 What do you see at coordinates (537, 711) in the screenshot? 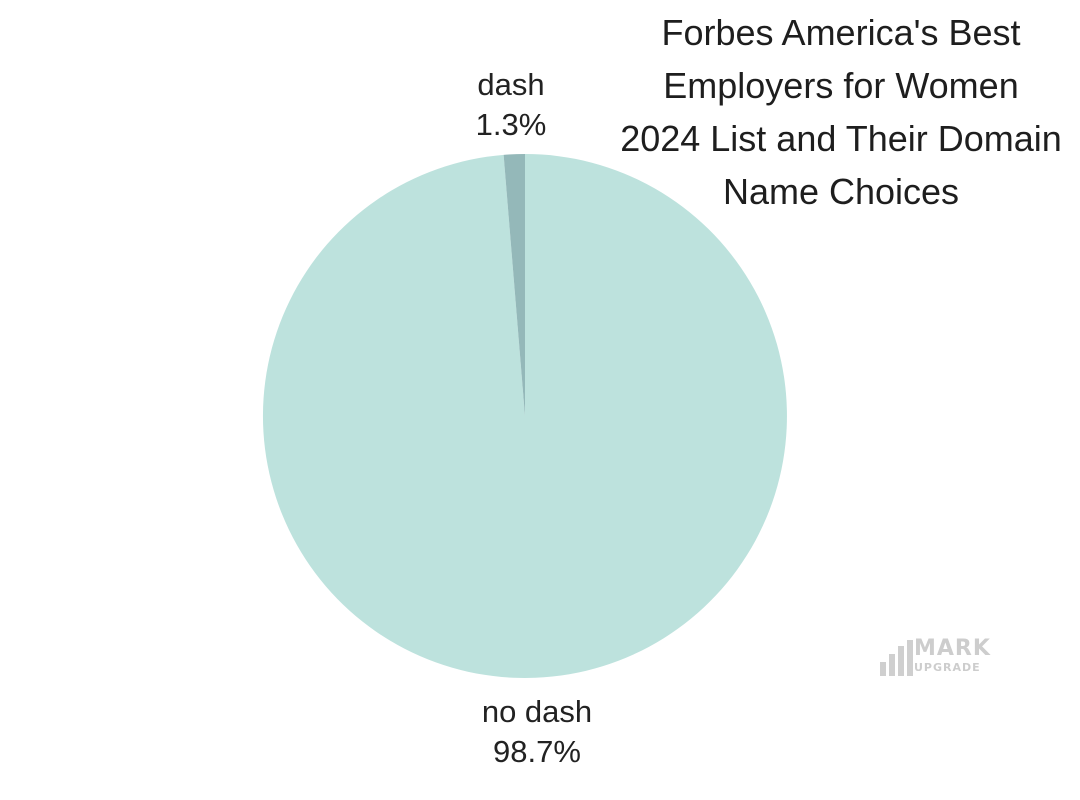
I see `slice-label-no-dash-name: no dash` at bounding box center [537, 711].